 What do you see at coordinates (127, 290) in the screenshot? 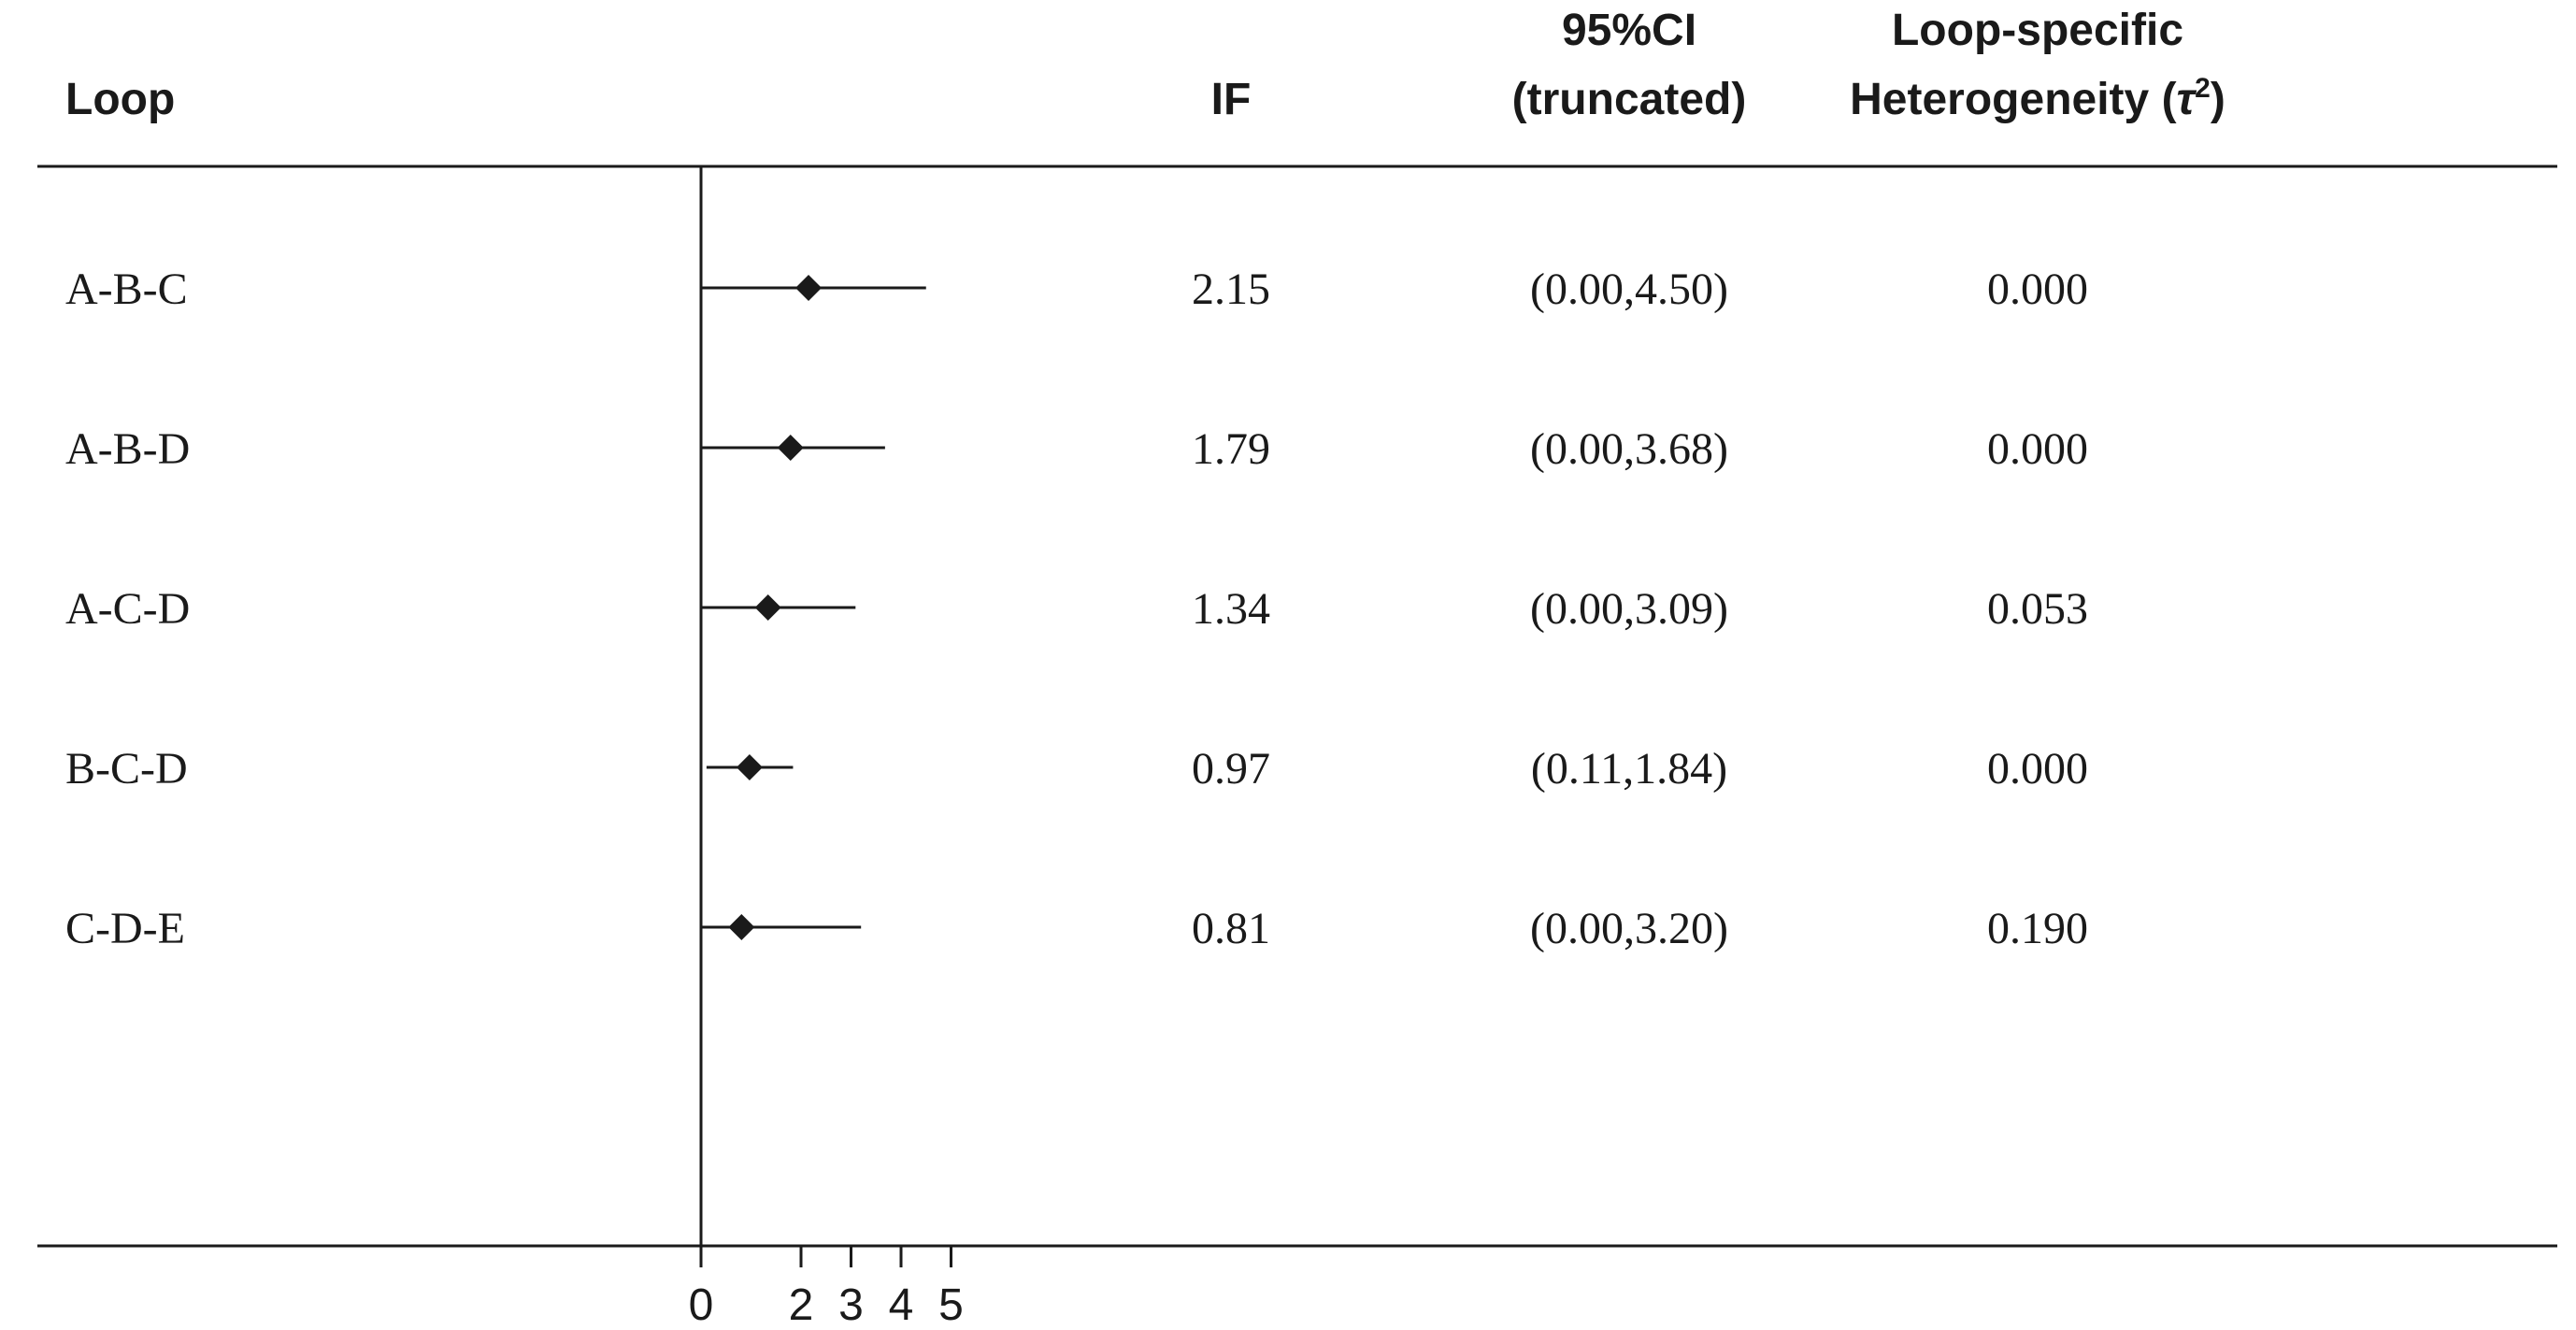
I see `loop-label: A-B-C` at bounding box center [127, 290].